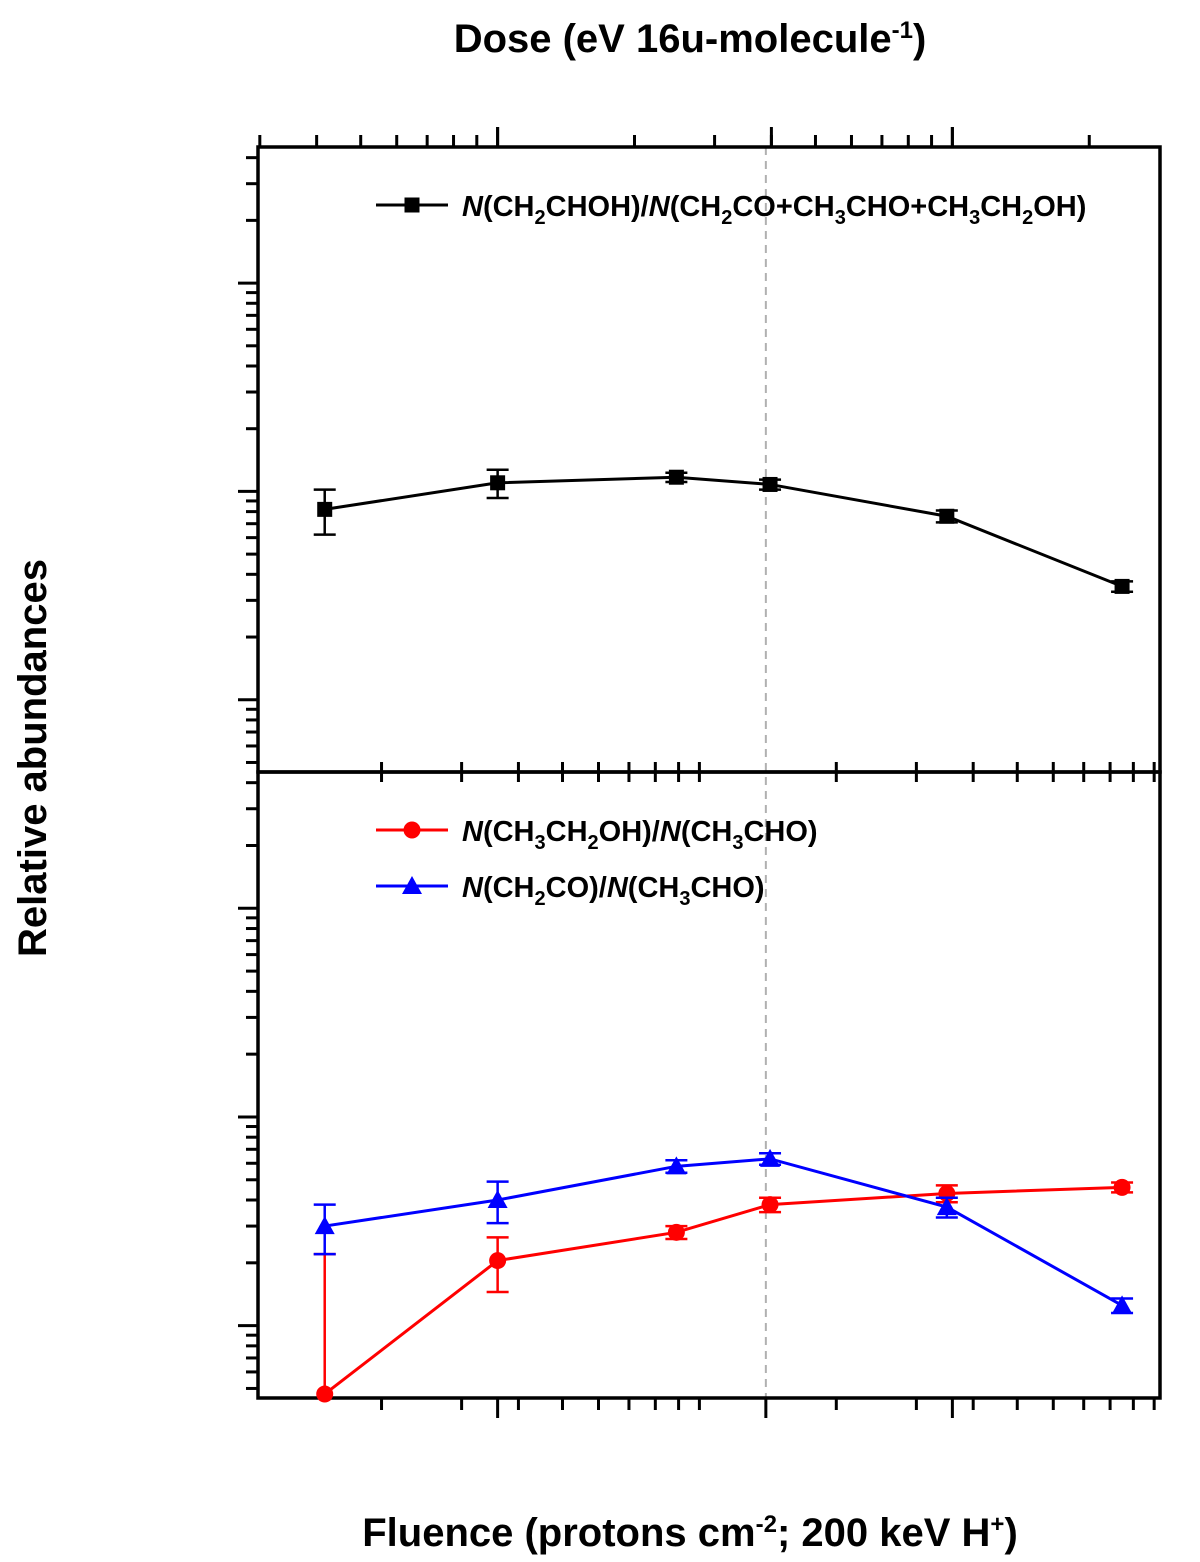  What do you see at coordinates (412, 205) in the screenshot?
I see `legend-marker-square` at bounding box center [412, 205].